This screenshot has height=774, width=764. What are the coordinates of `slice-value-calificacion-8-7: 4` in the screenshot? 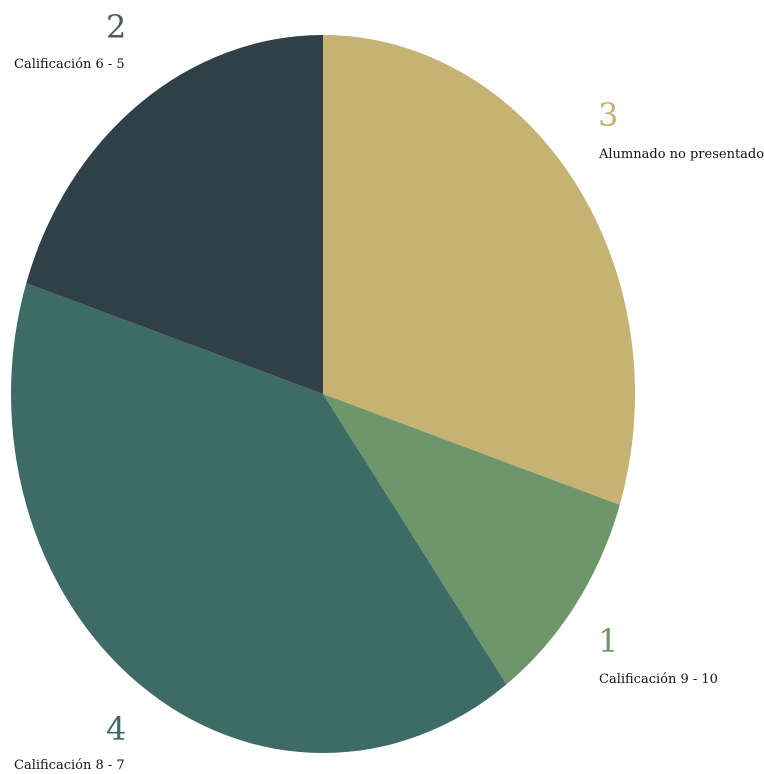 It's located at (116, 729).